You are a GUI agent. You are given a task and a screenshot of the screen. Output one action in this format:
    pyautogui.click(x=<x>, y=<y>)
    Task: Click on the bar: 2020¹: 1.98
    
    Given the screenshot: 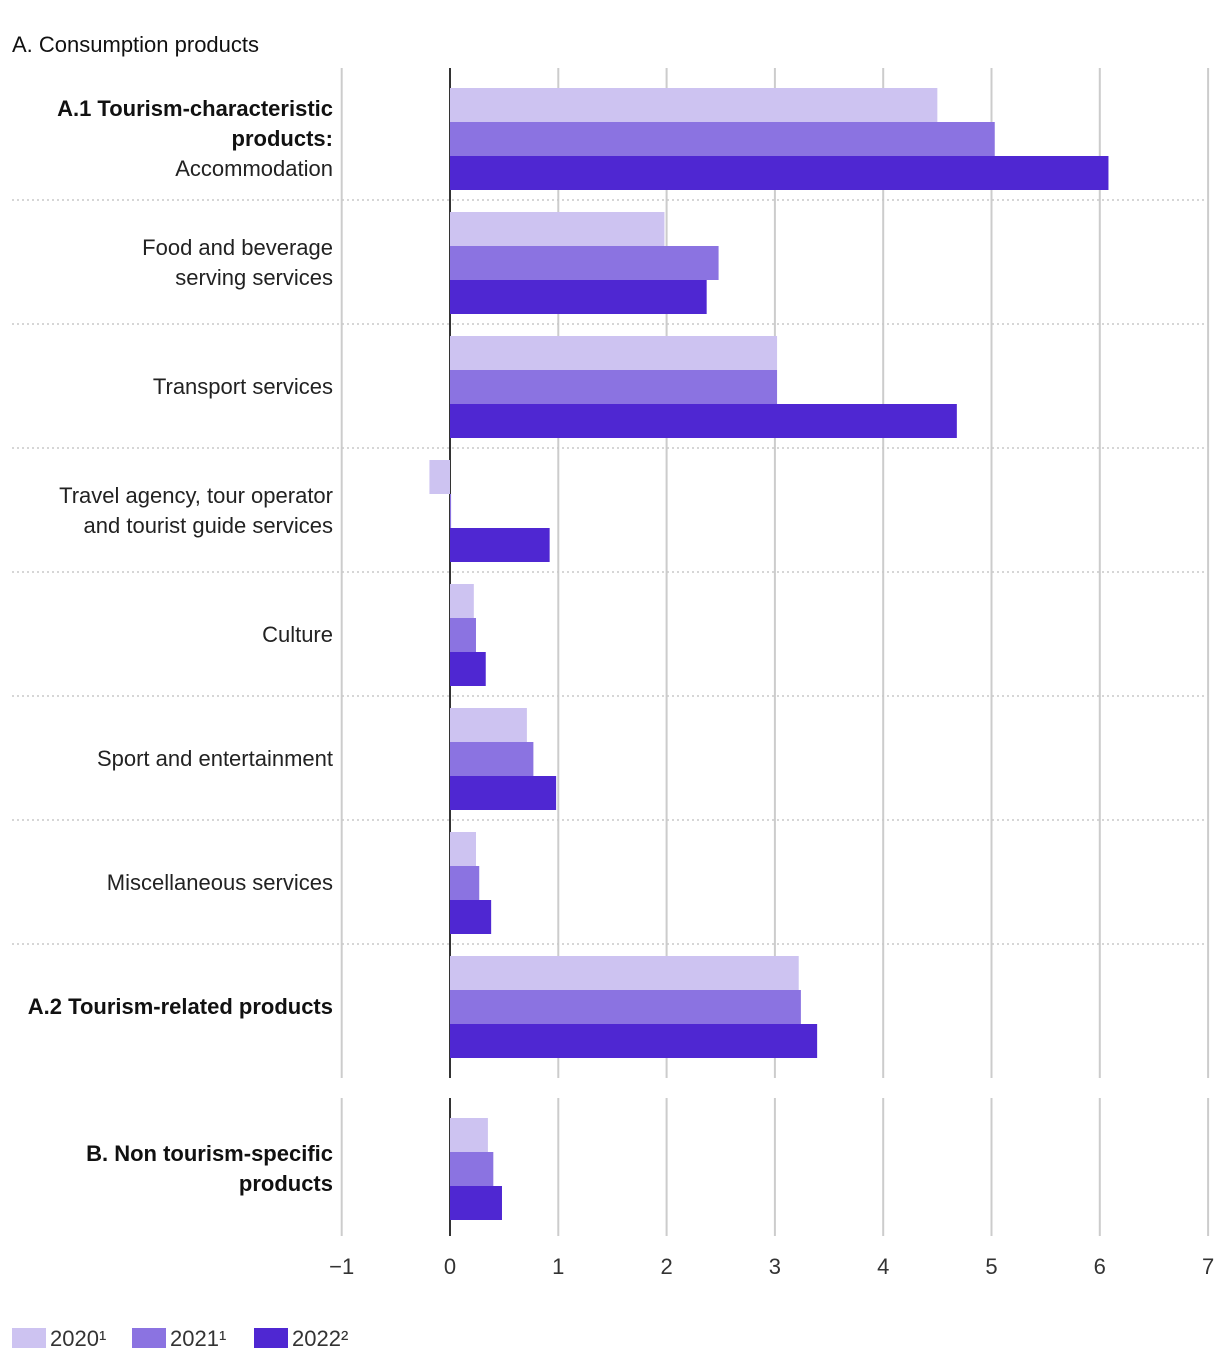 What is the action you would take?
    pyautogui.click(x=557, y=229)
    